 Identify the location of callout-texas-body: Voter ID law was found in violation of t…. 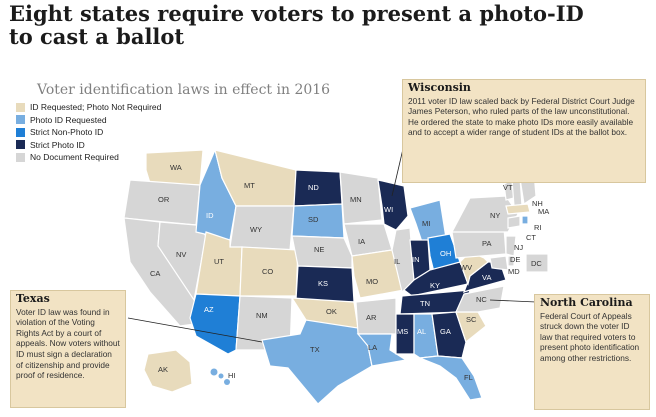
(68, 343).